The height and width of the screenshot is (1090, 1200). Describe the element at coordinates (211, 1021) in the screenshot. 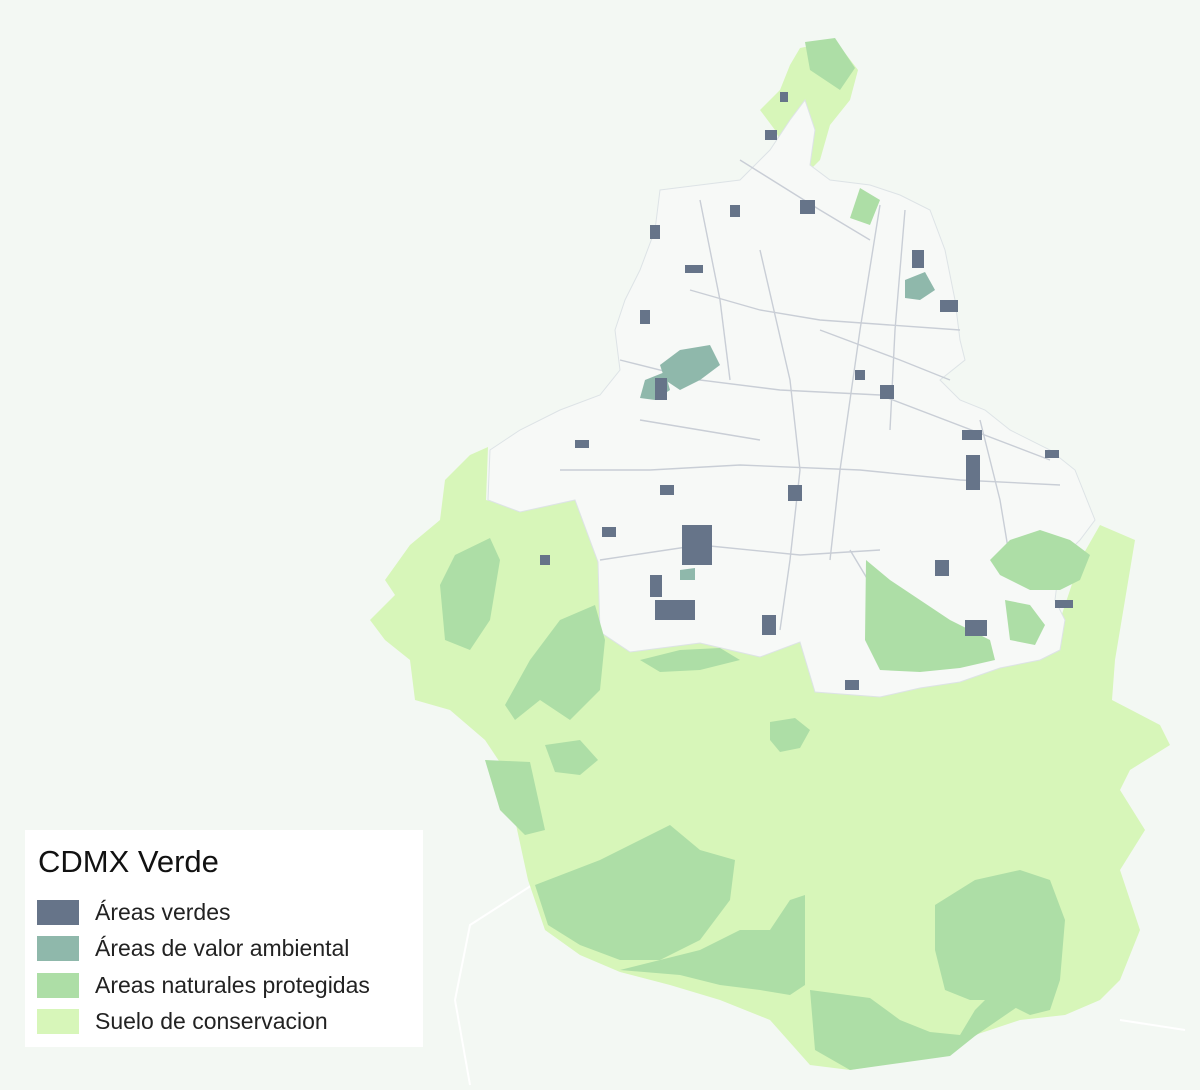

I see `legend-label: Suelo de conservacion` at that location.